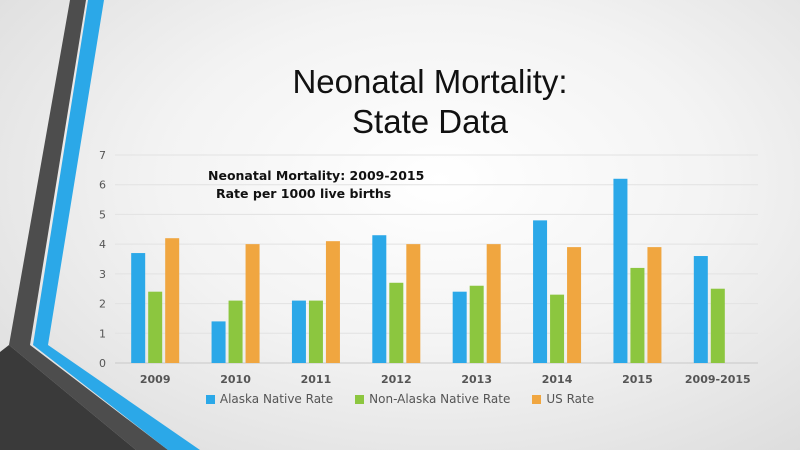 This screenshot has height=450, width=800. I want to click on legend-item: US Rate, so click(563, 399).